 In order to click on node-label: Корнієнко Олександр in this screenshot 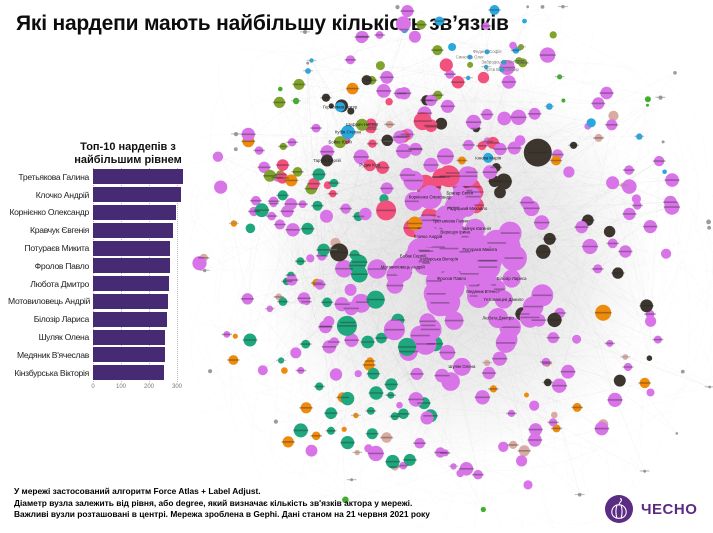, I will do `click(430, 197)`.